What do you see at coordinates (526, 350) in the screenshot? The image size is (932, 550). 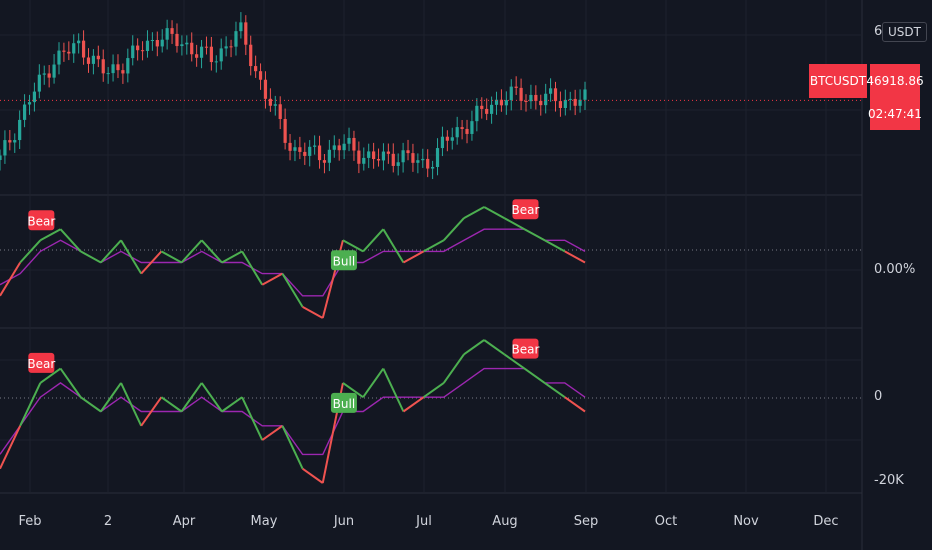 I see `pane3-signal-label: Bear` at bounding box center [526, 350].